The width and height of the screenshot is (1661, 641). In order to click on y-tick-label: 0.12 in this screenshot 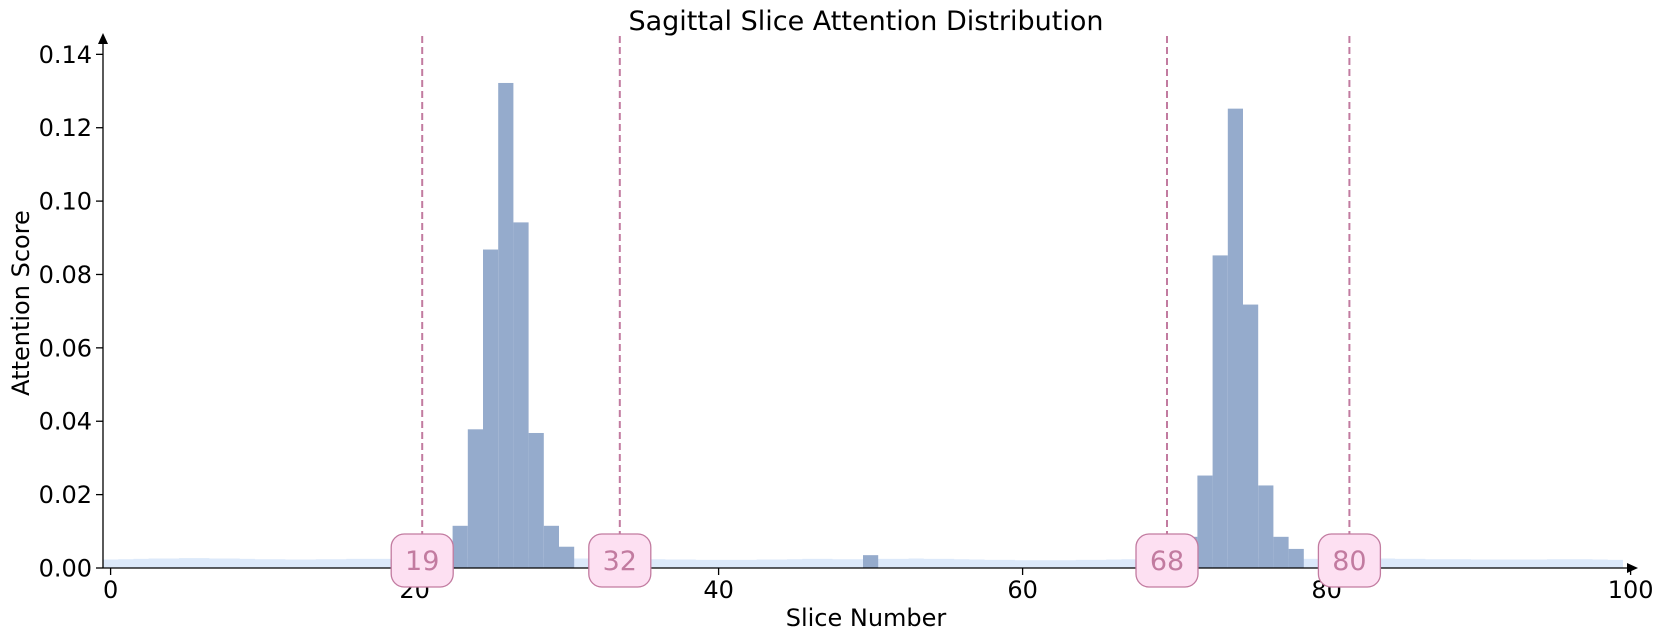, I will do `click(65, 128)`.